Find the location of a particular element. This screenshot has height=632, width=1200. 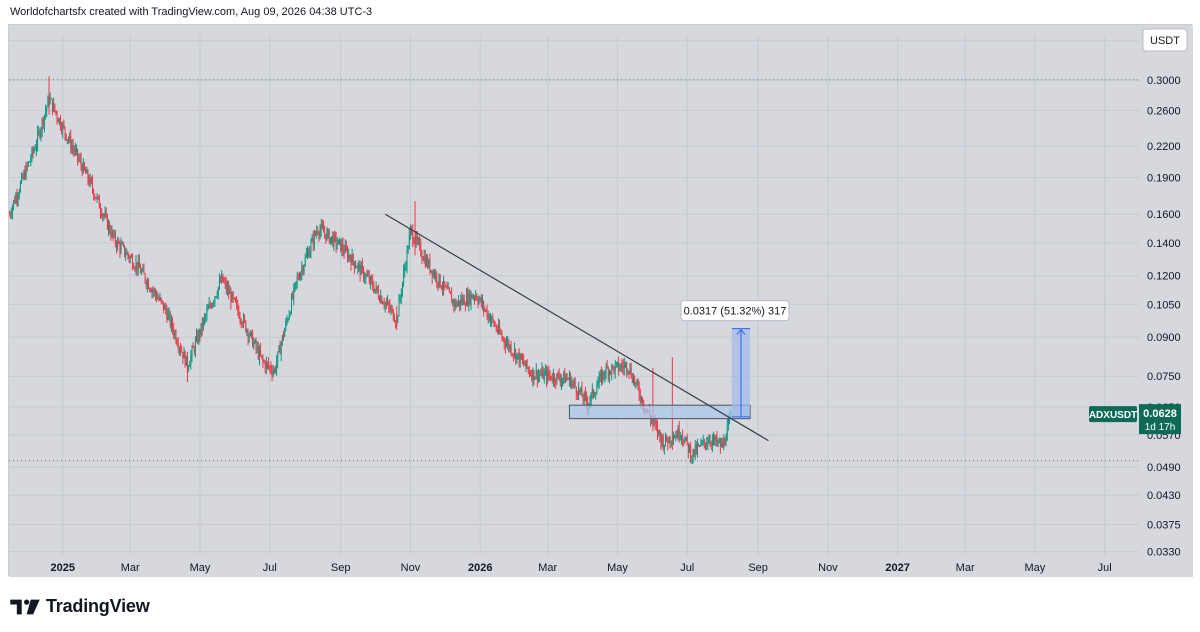

x-tick-label: Jul is located at coordinates (687, 568).